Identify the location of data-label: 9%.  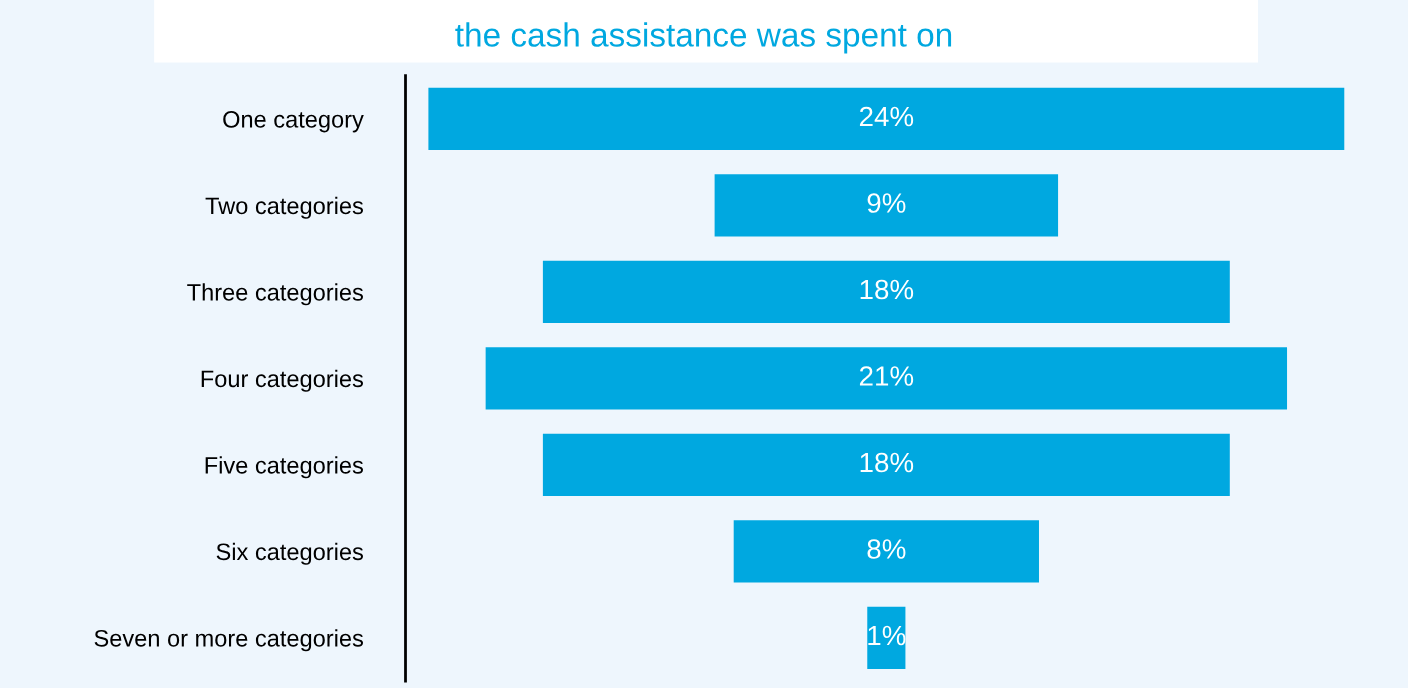
(886, 203).